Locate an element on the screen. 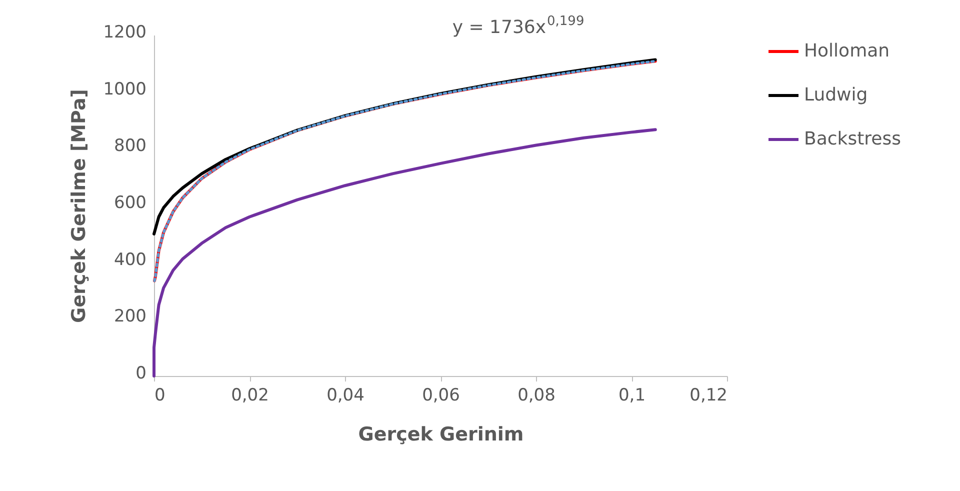 The width and height of the screenshot is (960, 491). x-tick-label: 0 is located at coordinates (160, 396).